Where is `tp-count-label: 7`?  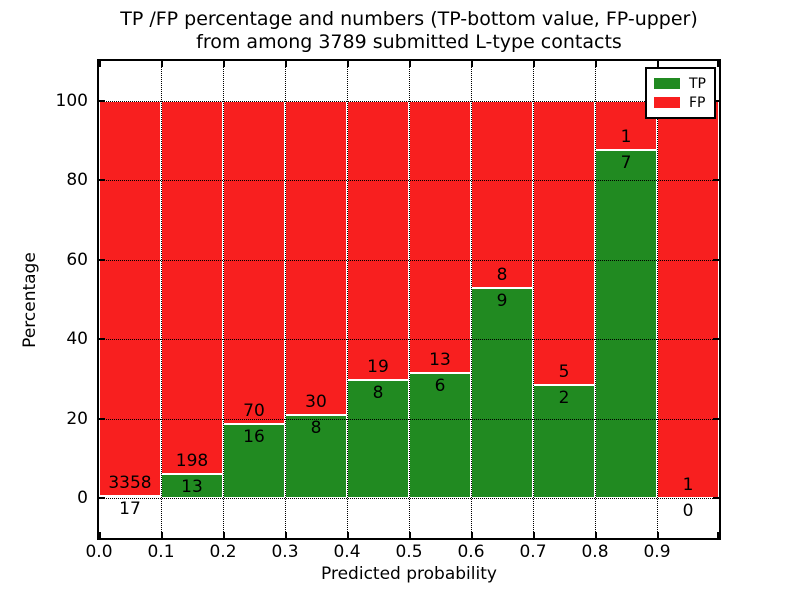 tp-count-label: 7 is located at coordinates (626, 163).